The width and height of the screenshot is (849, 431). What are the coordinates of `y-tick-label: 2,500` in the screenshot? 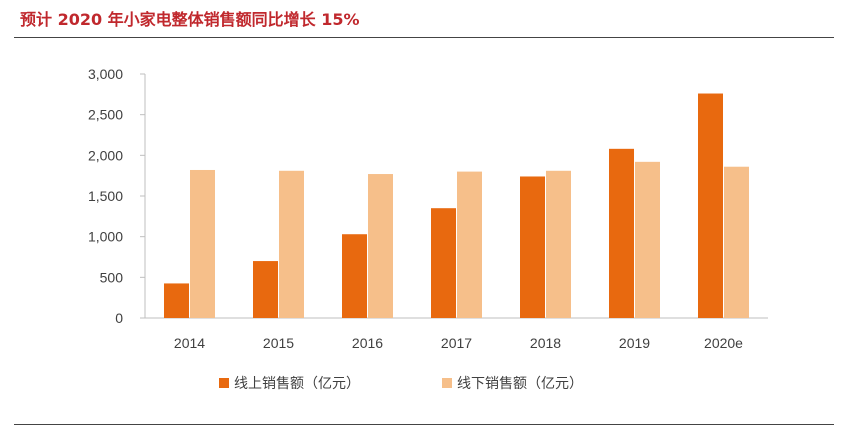 It's located at (105, 115).